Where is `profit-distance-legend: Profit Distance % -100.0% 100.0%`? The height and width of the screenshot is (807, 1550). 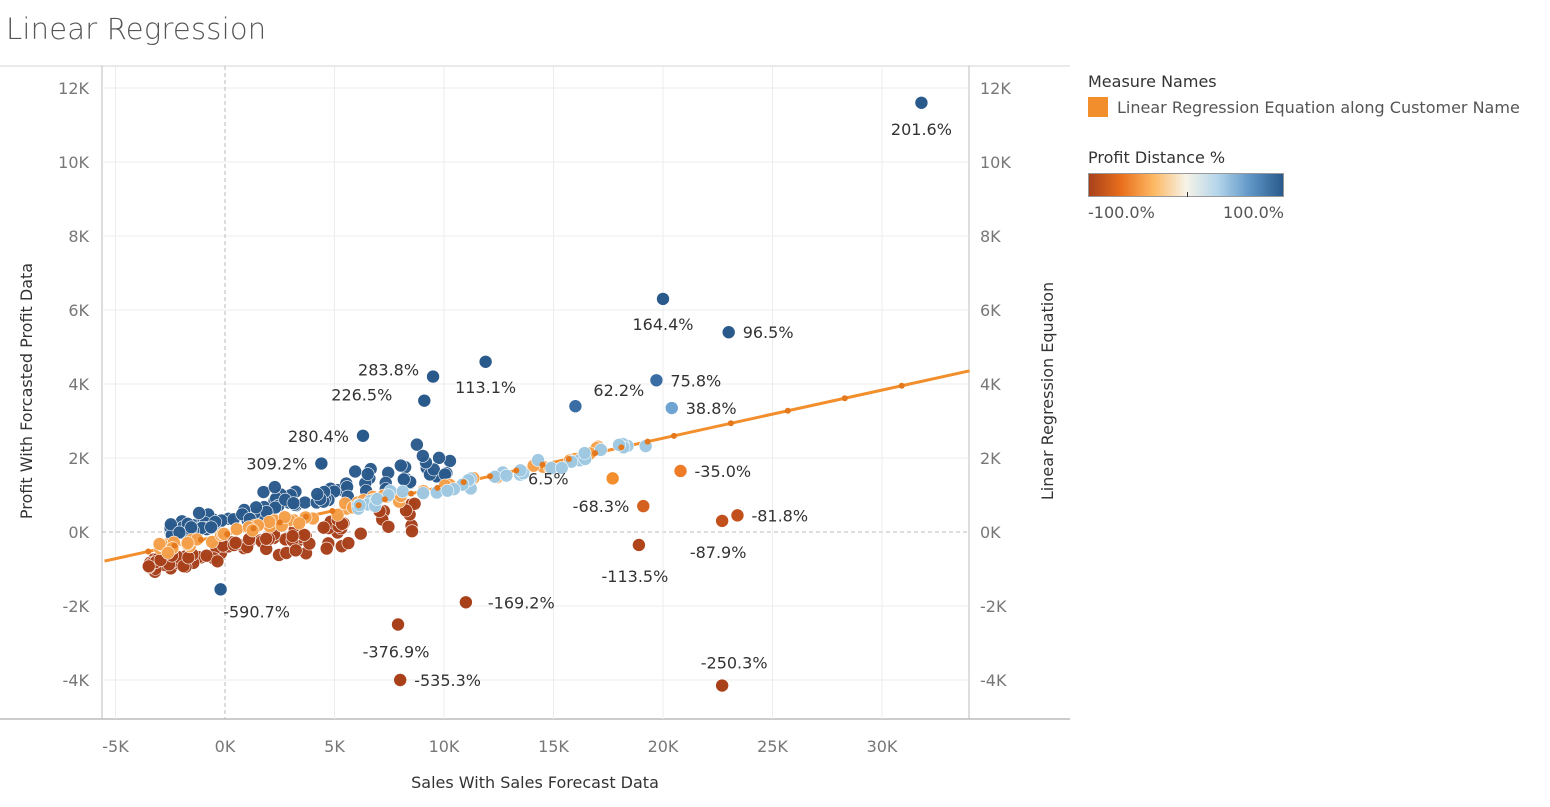
profit-distance-legend: Profit Distance % -100.0% 100.0% is located at coordinates (1186, 185).